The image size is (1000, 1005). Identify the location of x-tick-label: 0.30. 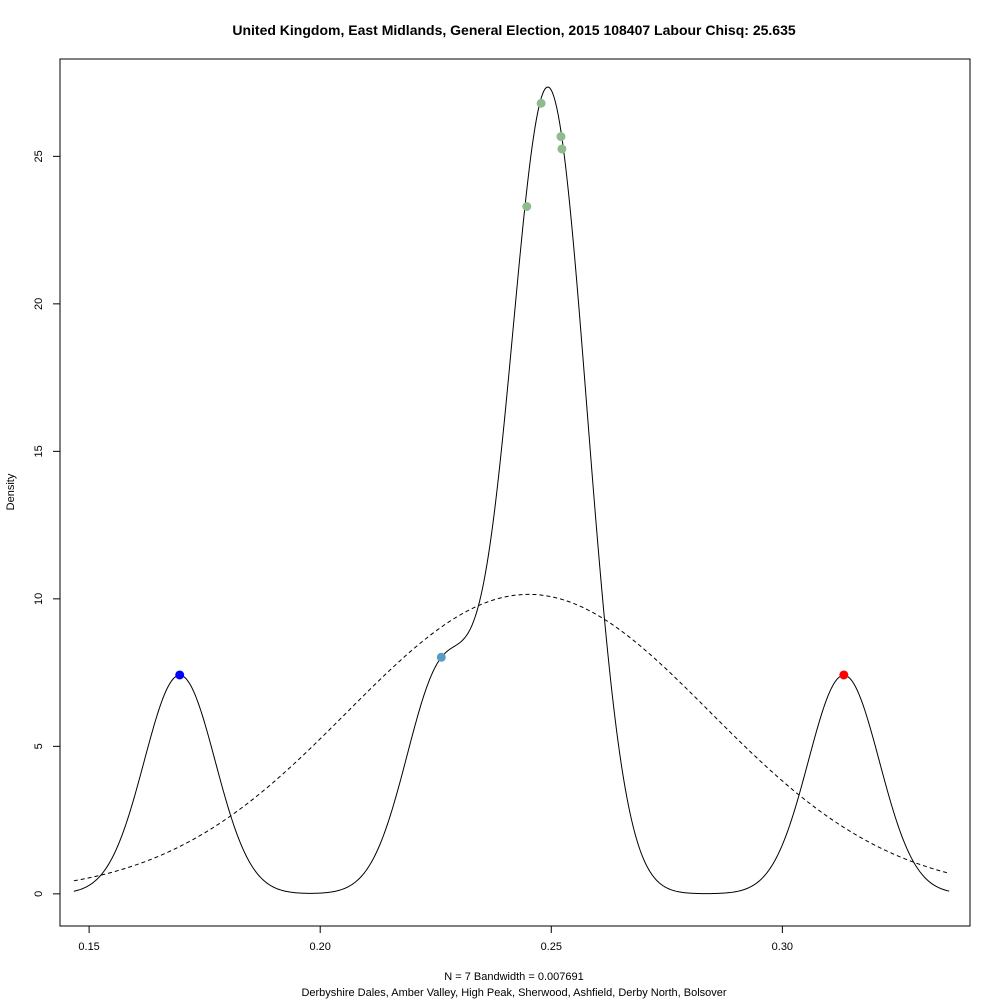
(782, 947).